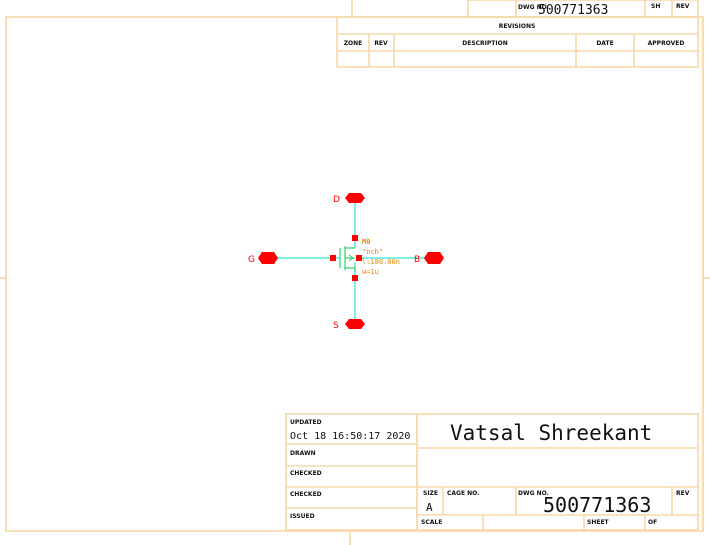 Image resolution: width=710 pixels, height=545 pixels. I want to click on header-dwg-box: DWG NO. 500771363 SH REV, so click(583, 9).